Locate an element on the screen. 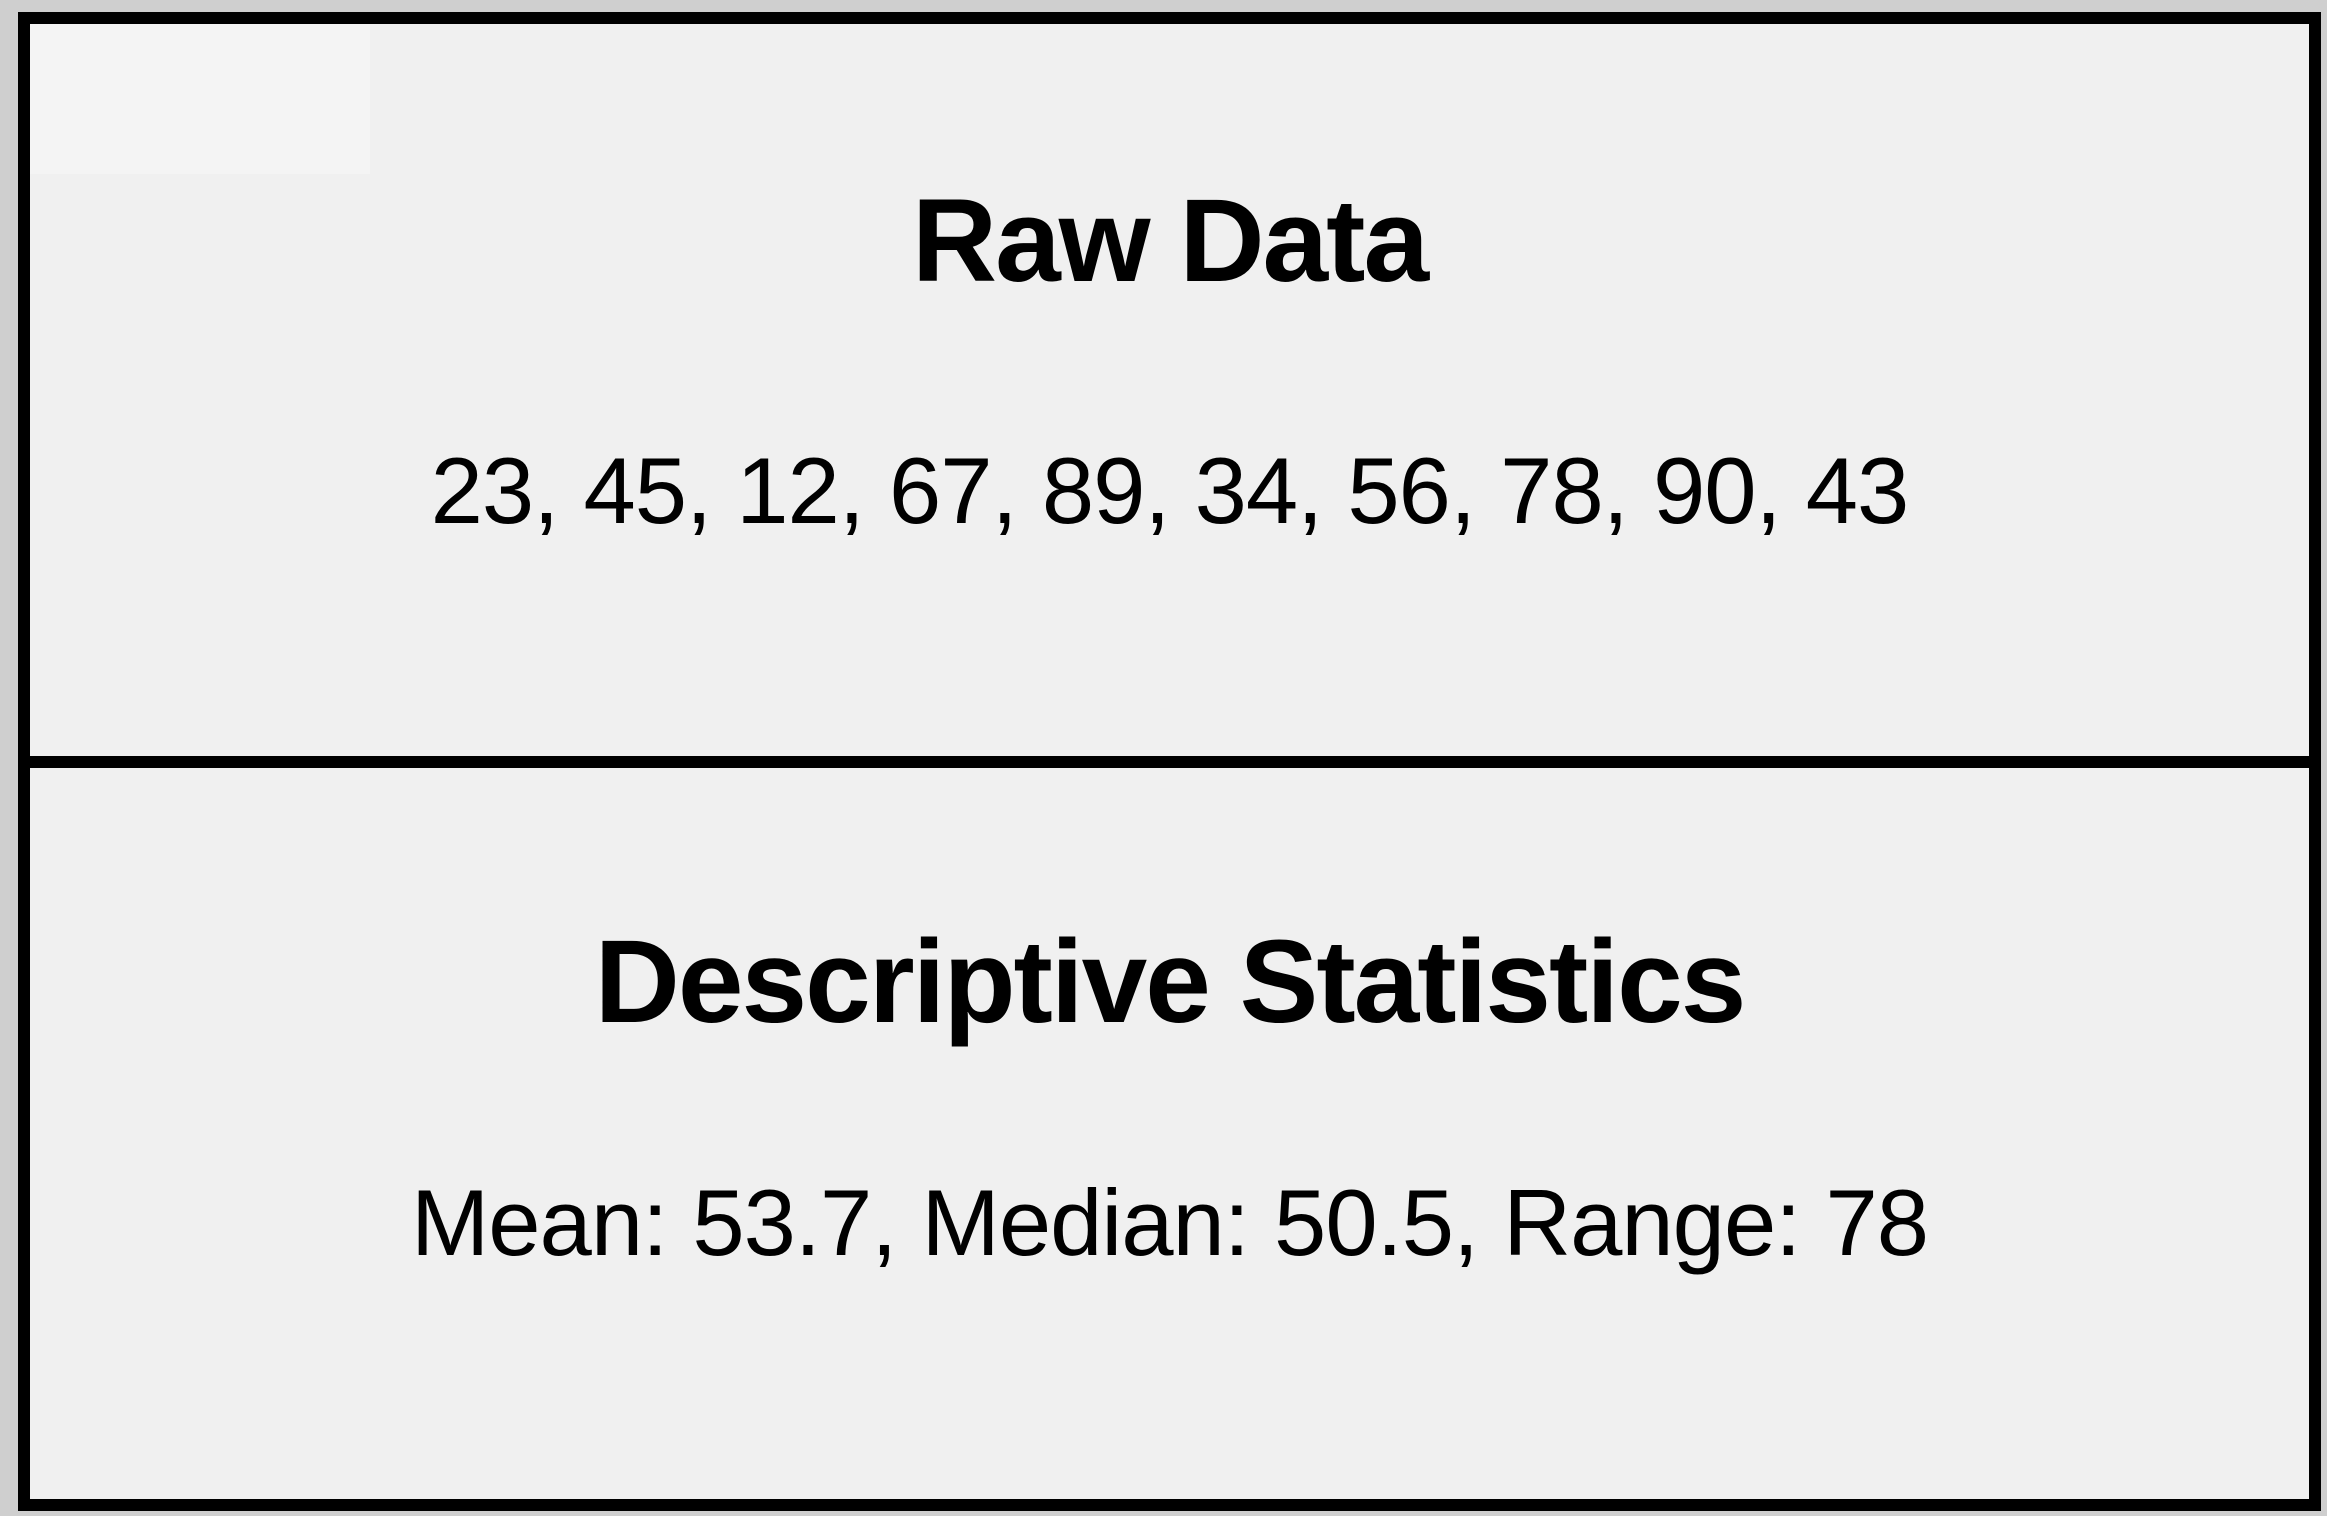 The image size is (2327, 1516). section-divider is located at coordinates (1169, 762).